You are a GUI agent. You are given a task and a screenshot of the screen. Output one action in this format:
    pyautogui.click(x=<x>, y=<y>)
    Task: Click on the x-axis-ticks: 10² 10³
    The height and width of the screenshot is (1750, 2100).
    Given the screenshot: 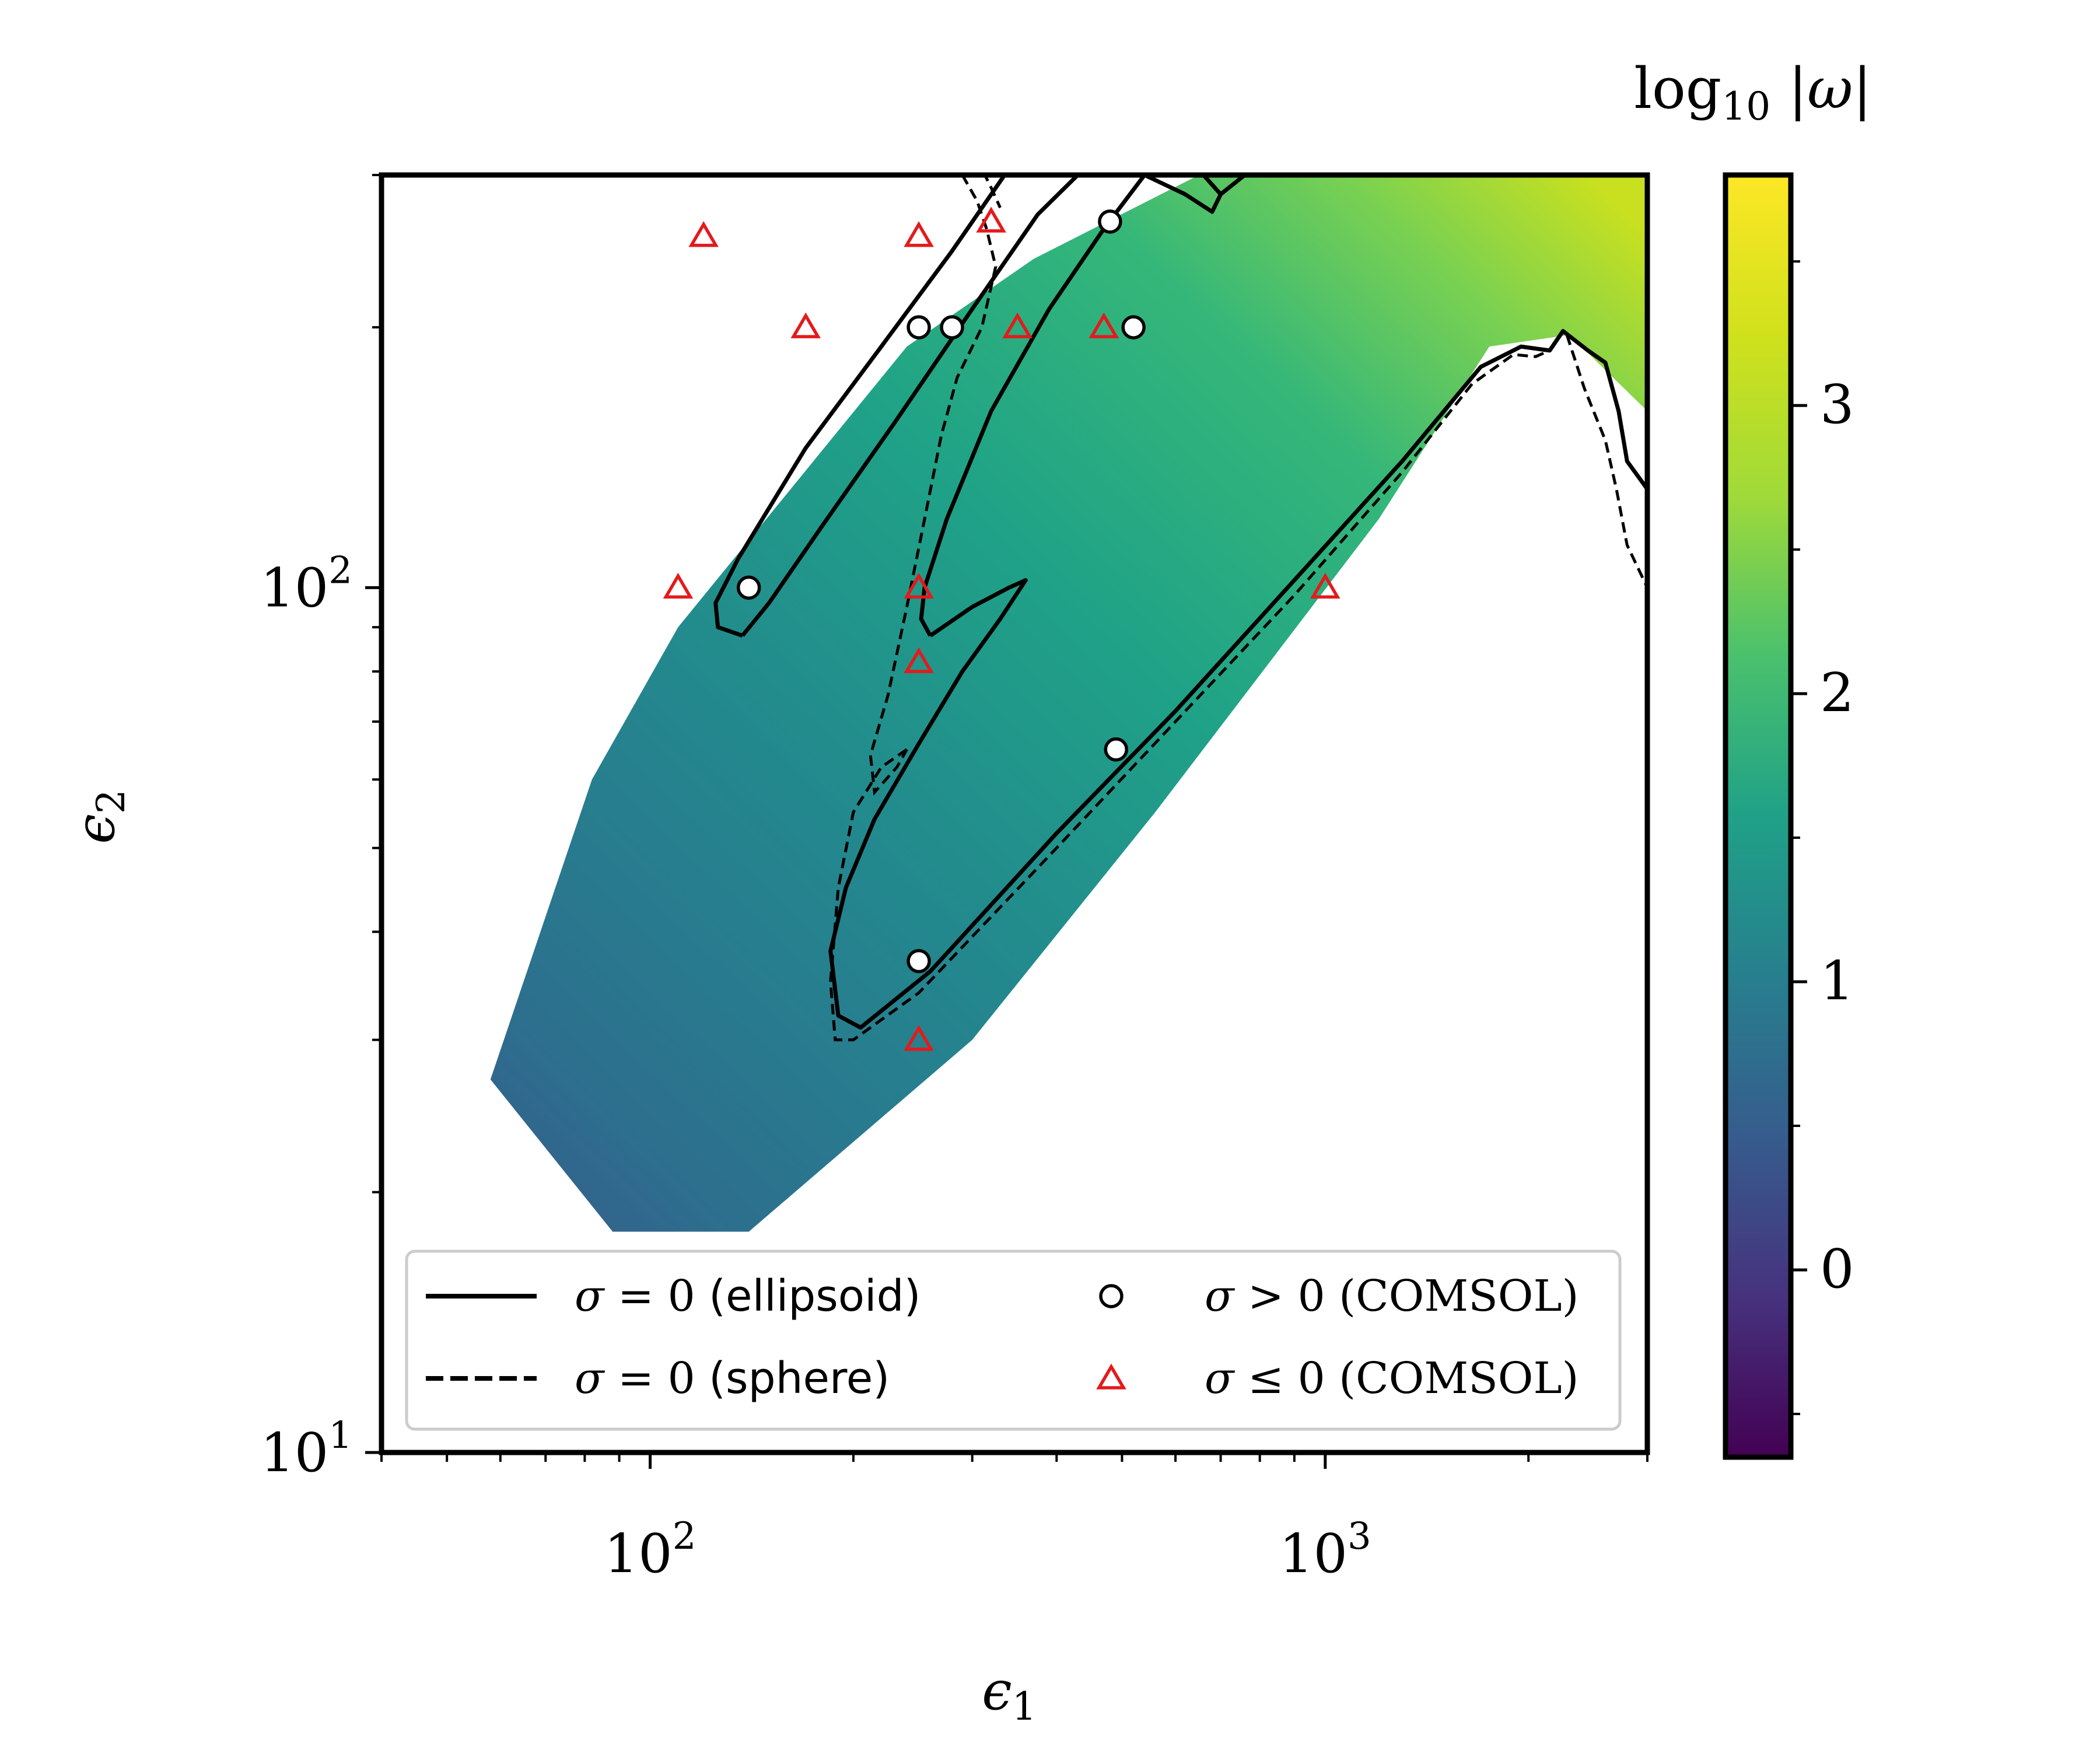 What is the action you would take?
    pyautogui.click(x=1014, y=1518)
    